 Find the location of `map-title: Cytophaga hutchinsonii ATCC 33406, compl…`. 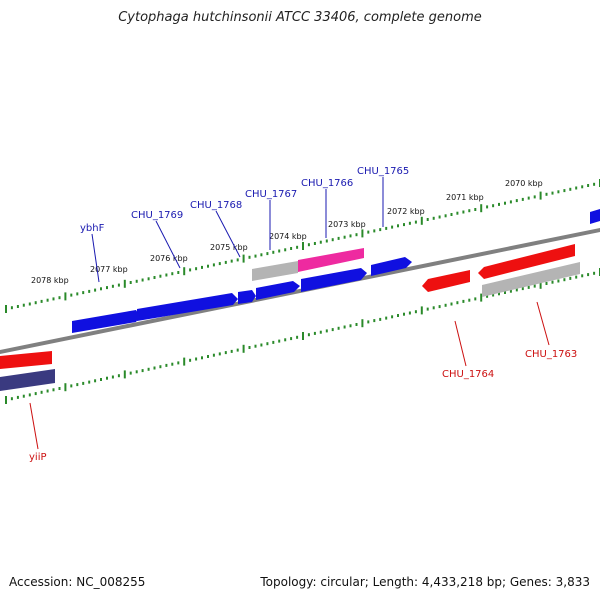

map-title: Cytophaga hutchinsonii ATCC 33406, compl… is located at coordinates (300, 17).